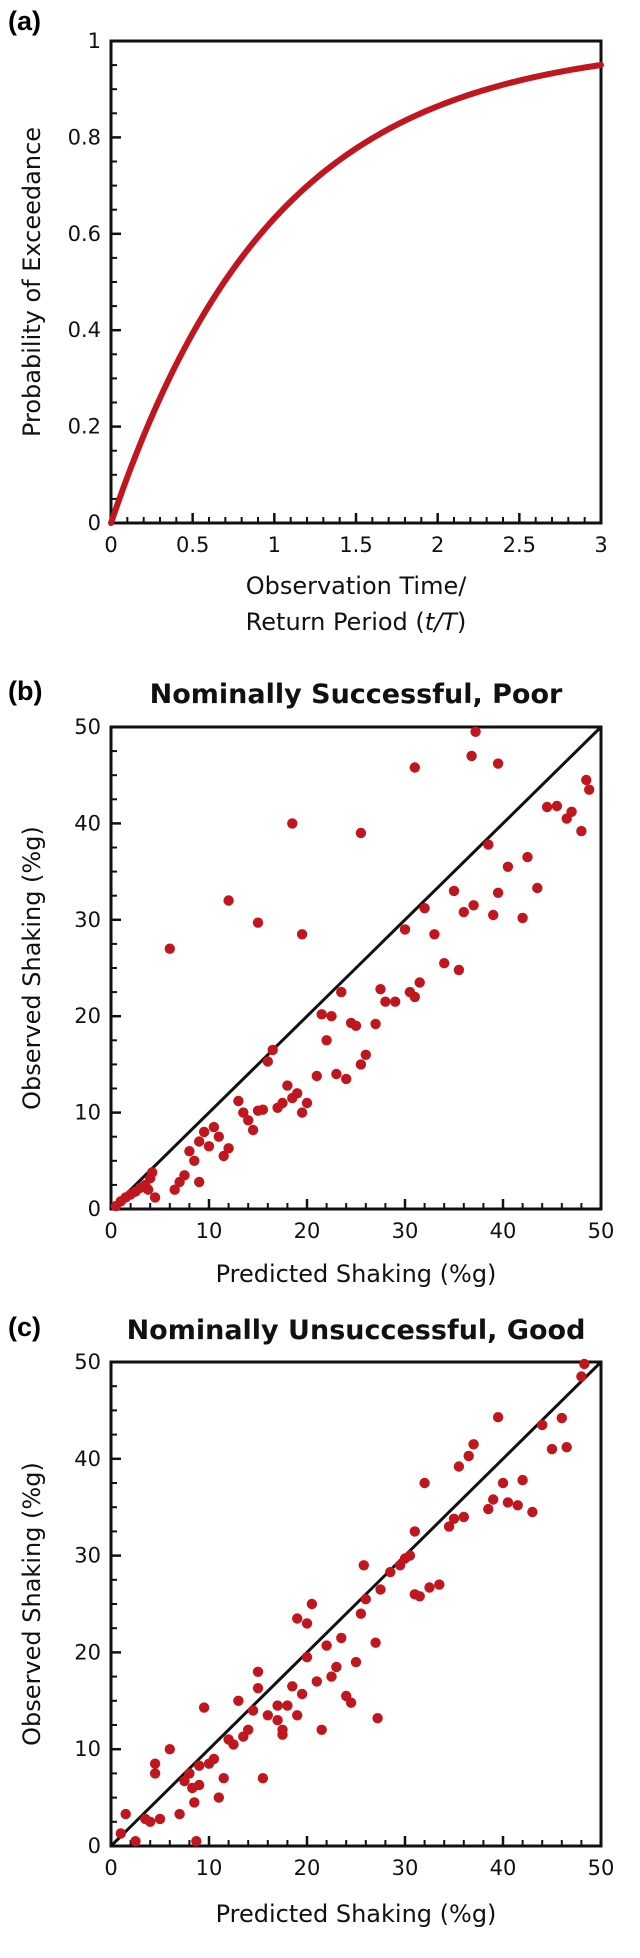 The width and height of the screenshot is (640, 1958). I want to click on x-tick-label: 0, so click(110, 1868).